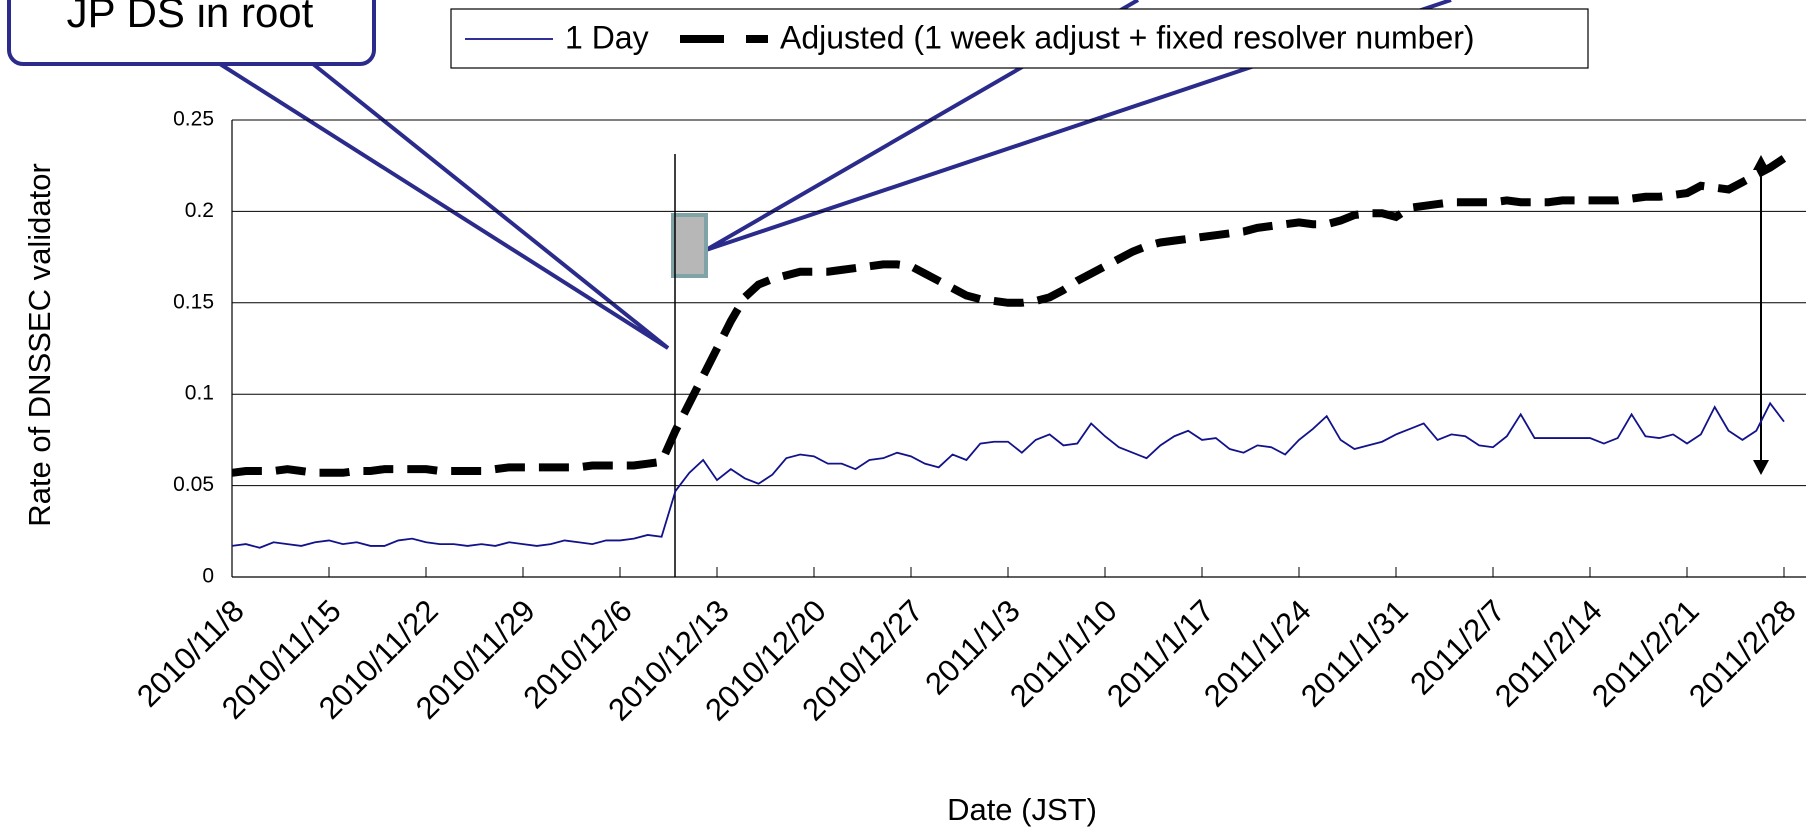 This screenshot has height=835, width=1820. I want to click on y-tick-label: 0.05, so click(193, 484).